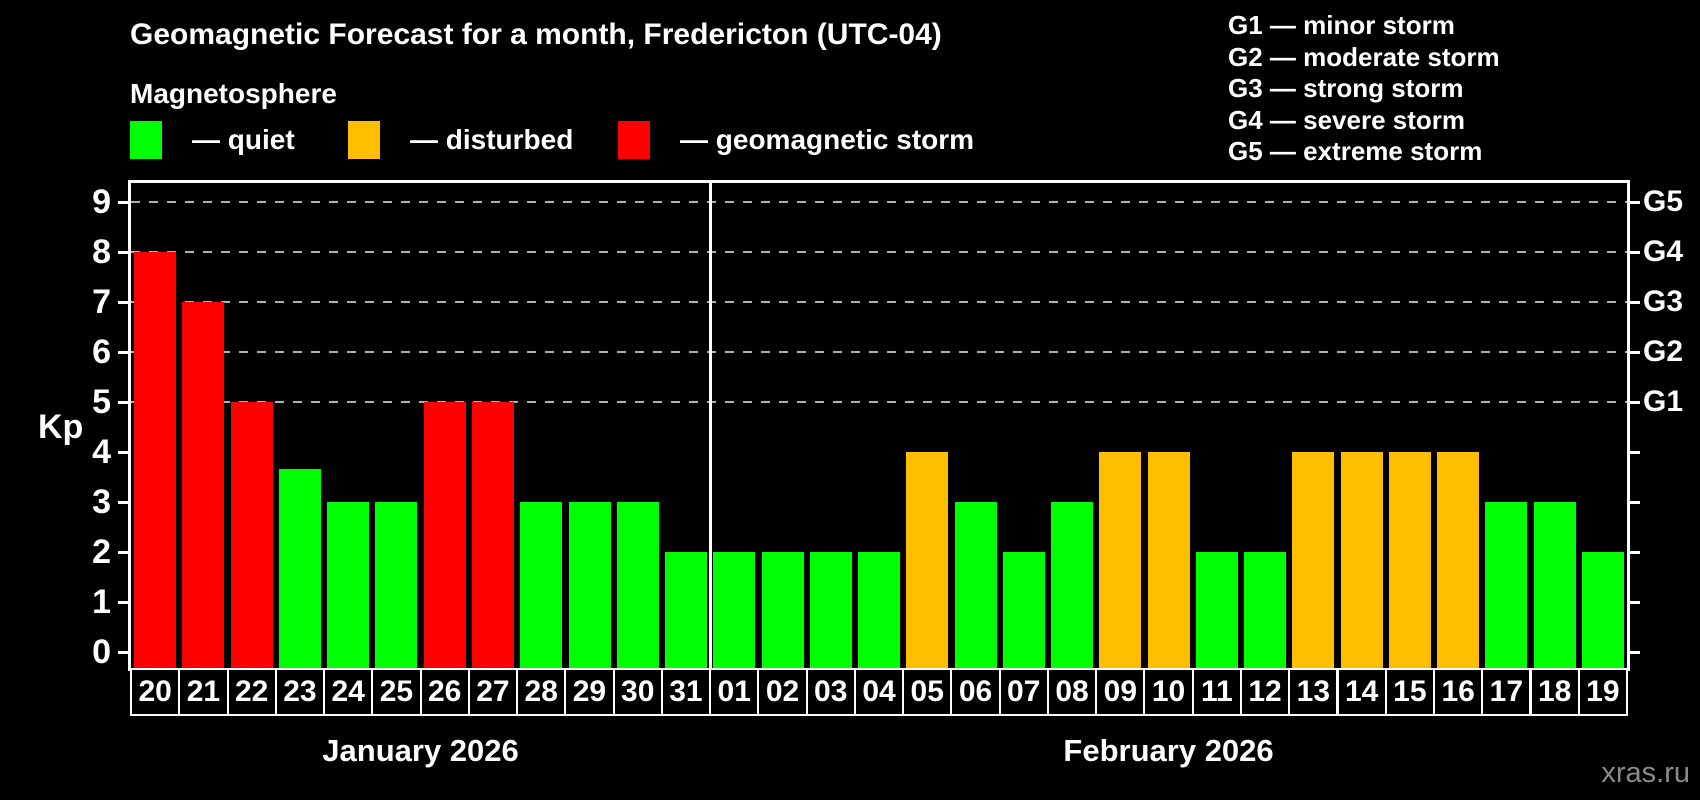 The width and height of the screenshot is (1700, 800). What do you see at coordinates (634, 140) in the screenshot?
I see `storm-swatch` at bounding box center [634, 140].